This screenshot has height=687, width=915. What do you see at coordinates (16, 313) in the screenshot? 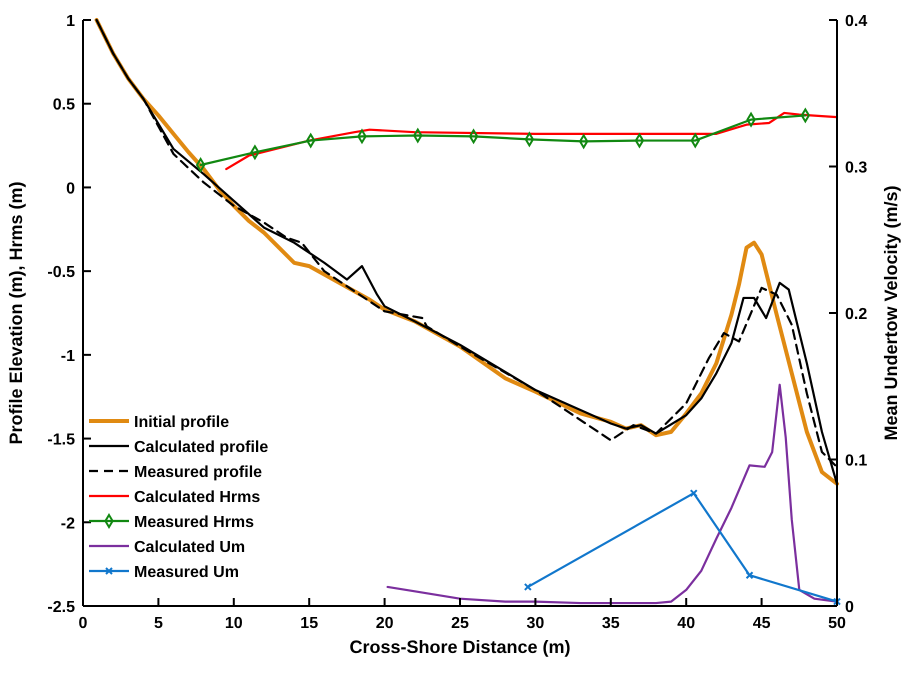
I see `y-axis-title: Profile Elevation (m), Hrms (m)` at bounding box center [16, 313].